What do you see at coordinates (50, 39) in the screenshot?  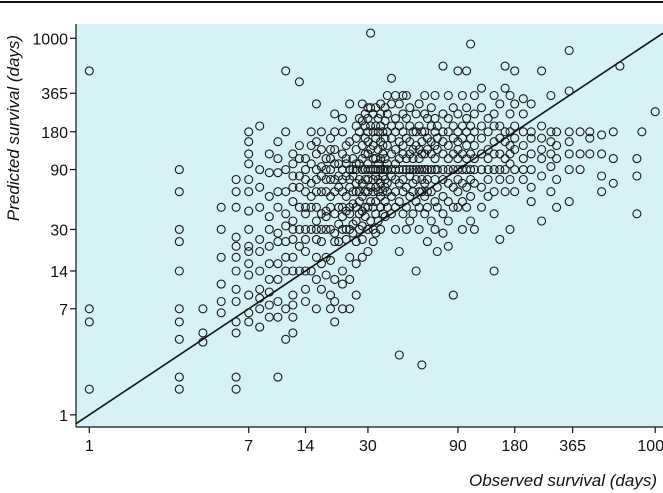 I see `y-tick-label: 1000` at bounding box center [50, 39].